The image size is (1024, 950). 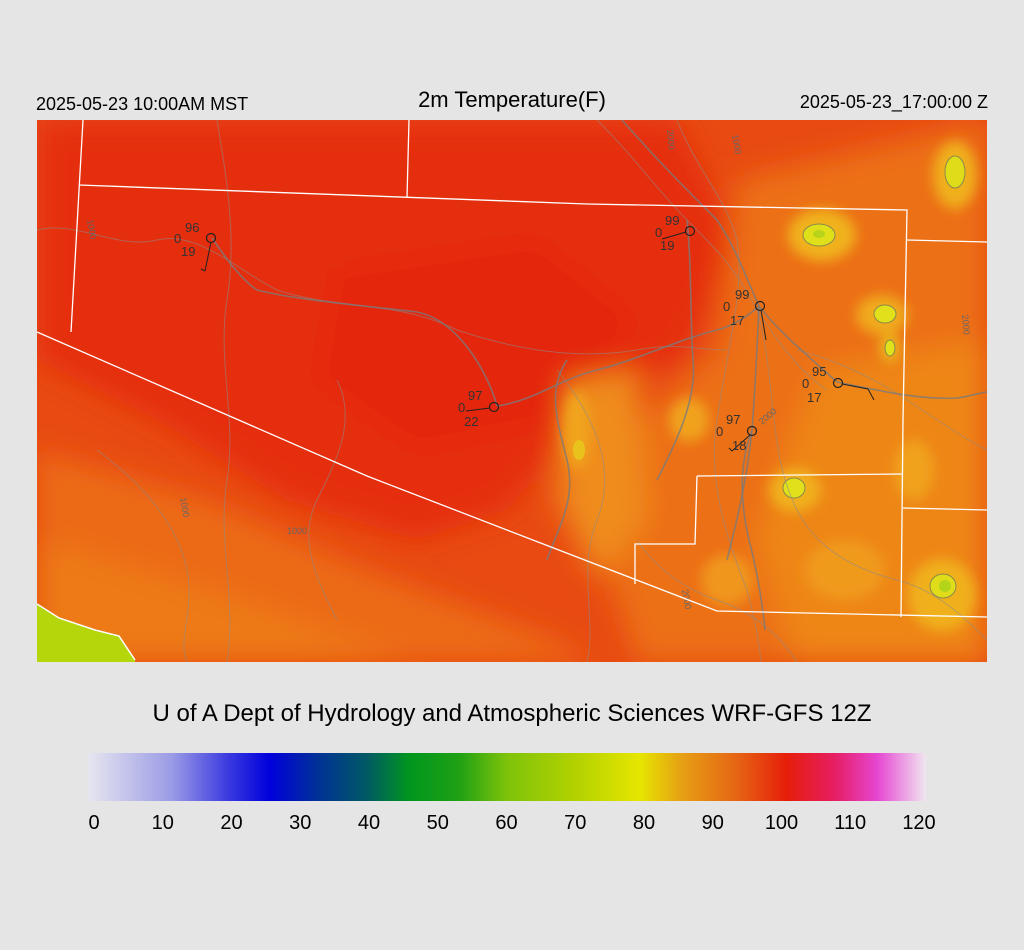 I want to click on colorbar-tick-label: 20, so click(x=231, y=823).